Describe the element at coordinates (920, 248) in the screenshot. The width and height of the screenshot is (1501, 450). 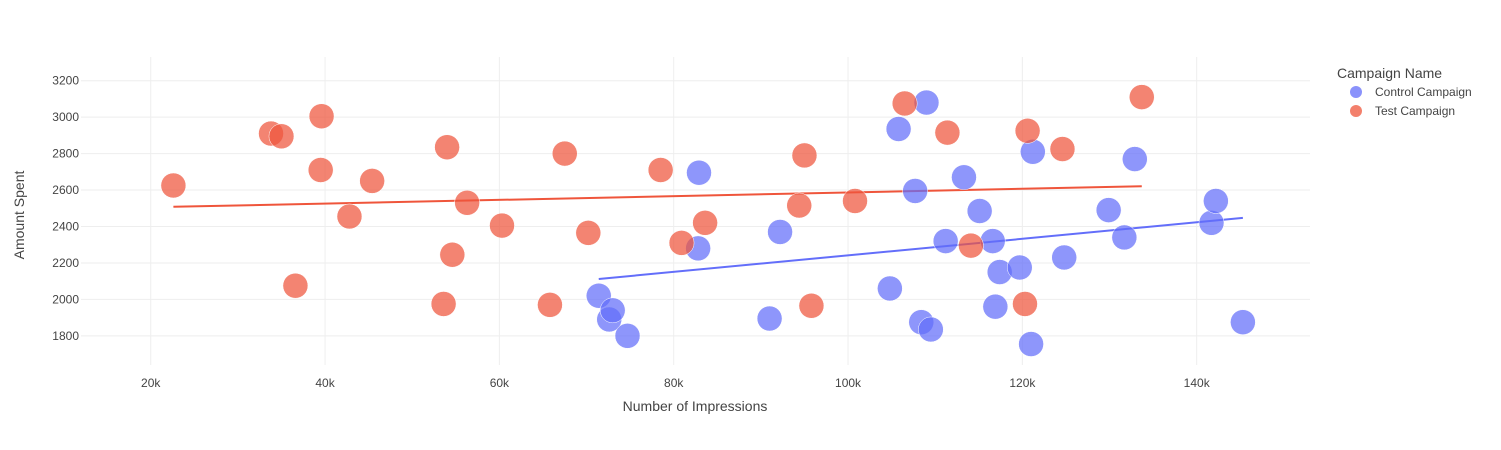
I see `trendline-control` at that location.